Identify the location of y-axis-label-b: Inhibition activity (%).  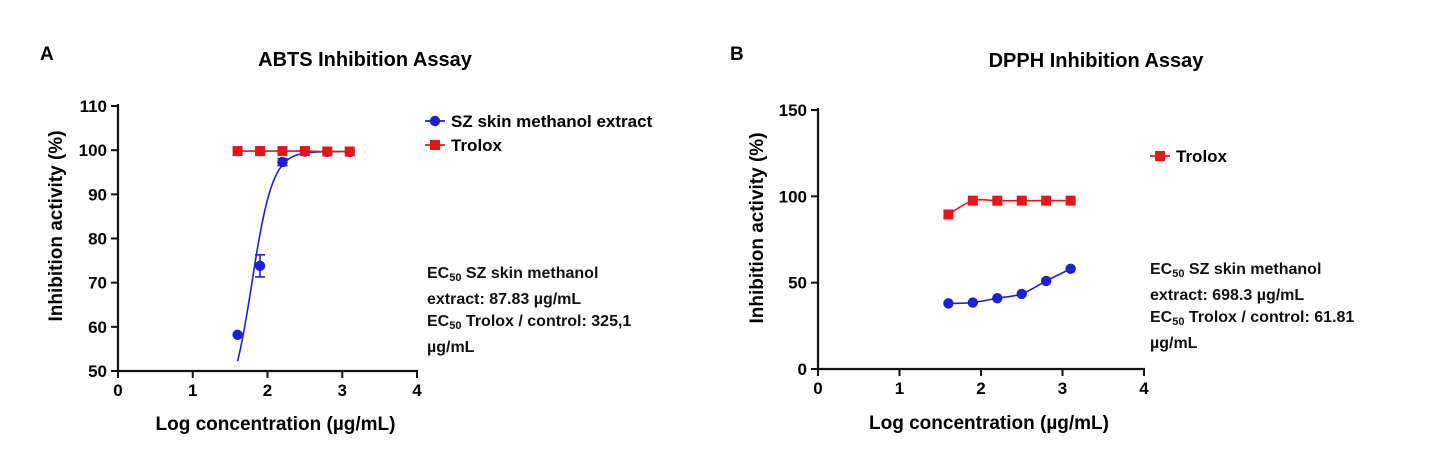
(757, 227).